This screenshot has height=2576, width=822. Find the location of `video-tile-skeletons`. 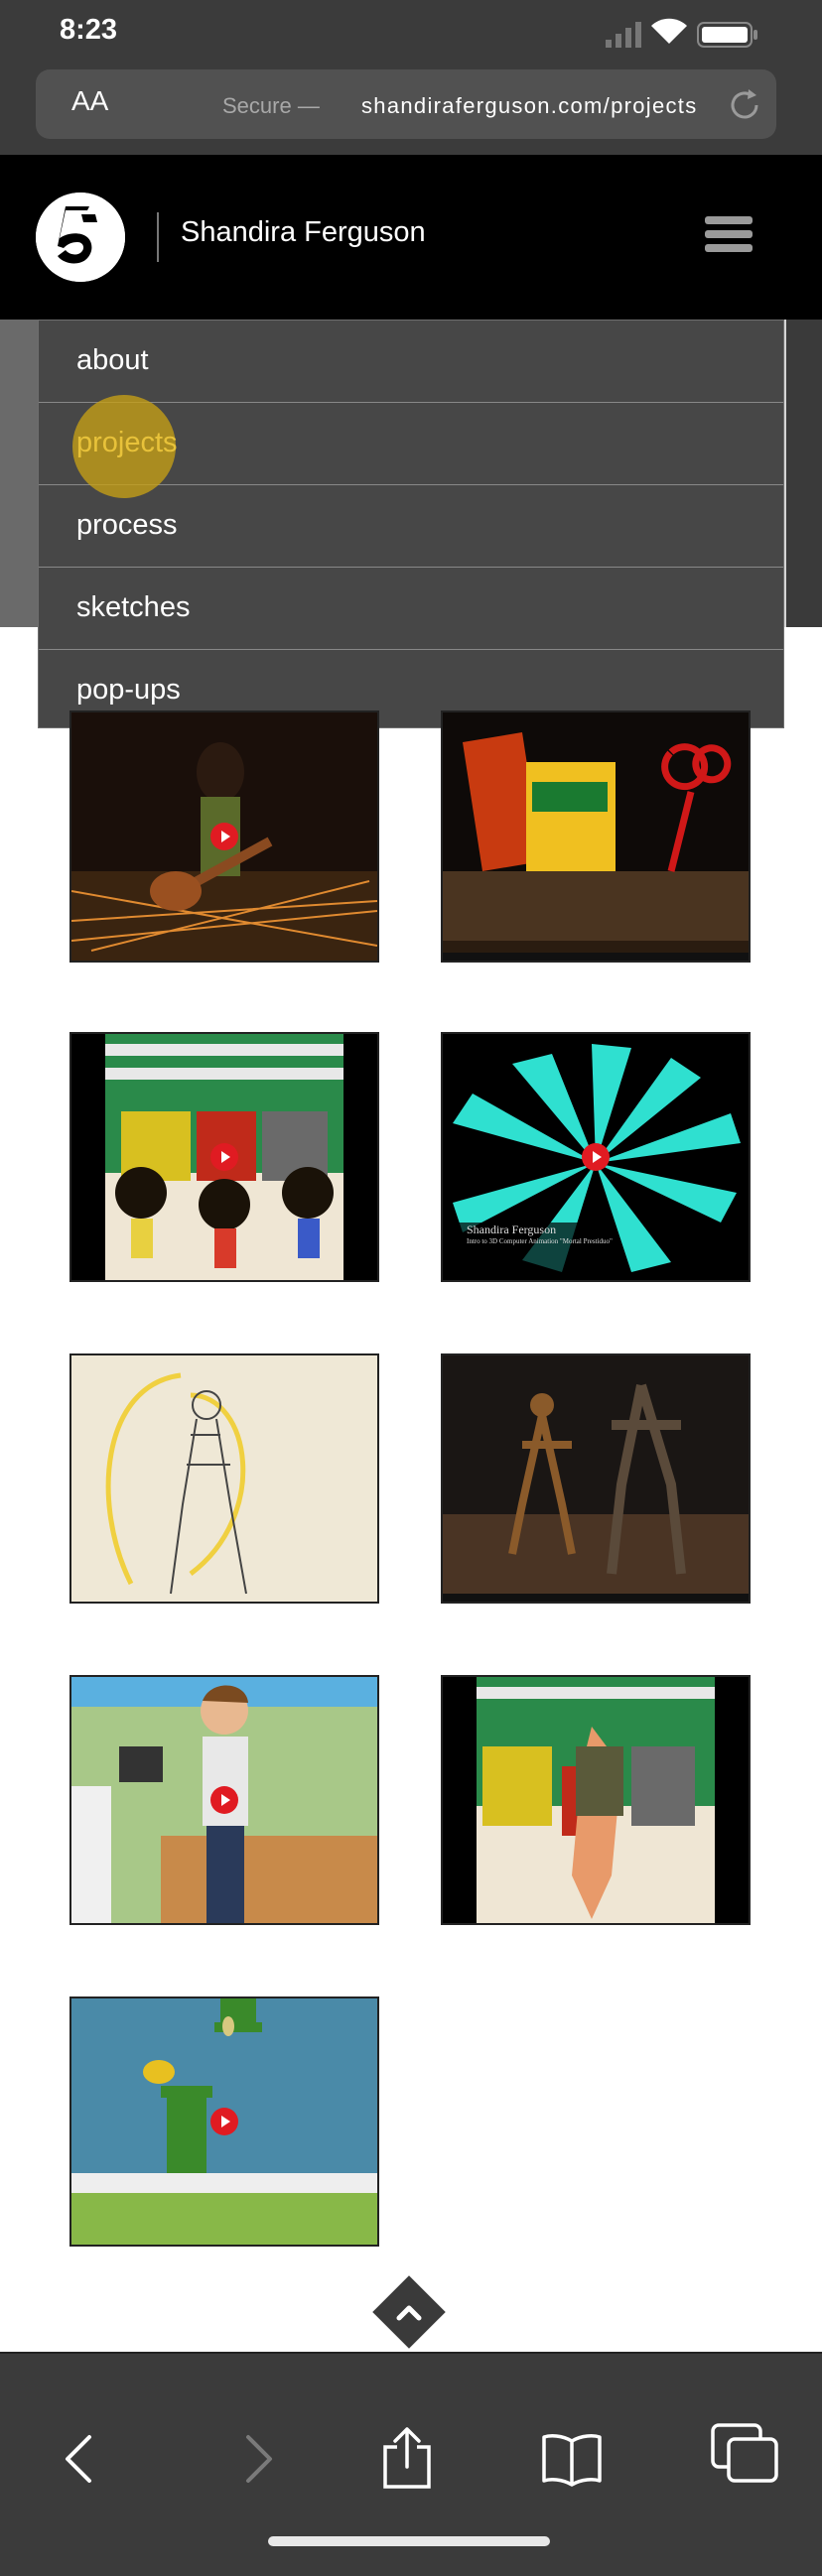

video-tile-skeletons is located at coordinates (596, 1479).